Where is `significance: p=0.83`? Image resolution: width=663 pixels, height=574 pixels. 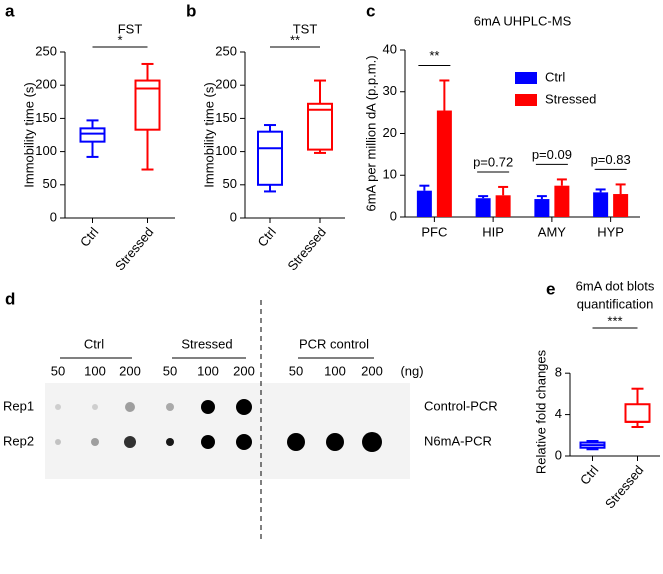
significance: p=0.83 is located at coordinates (611, 159).